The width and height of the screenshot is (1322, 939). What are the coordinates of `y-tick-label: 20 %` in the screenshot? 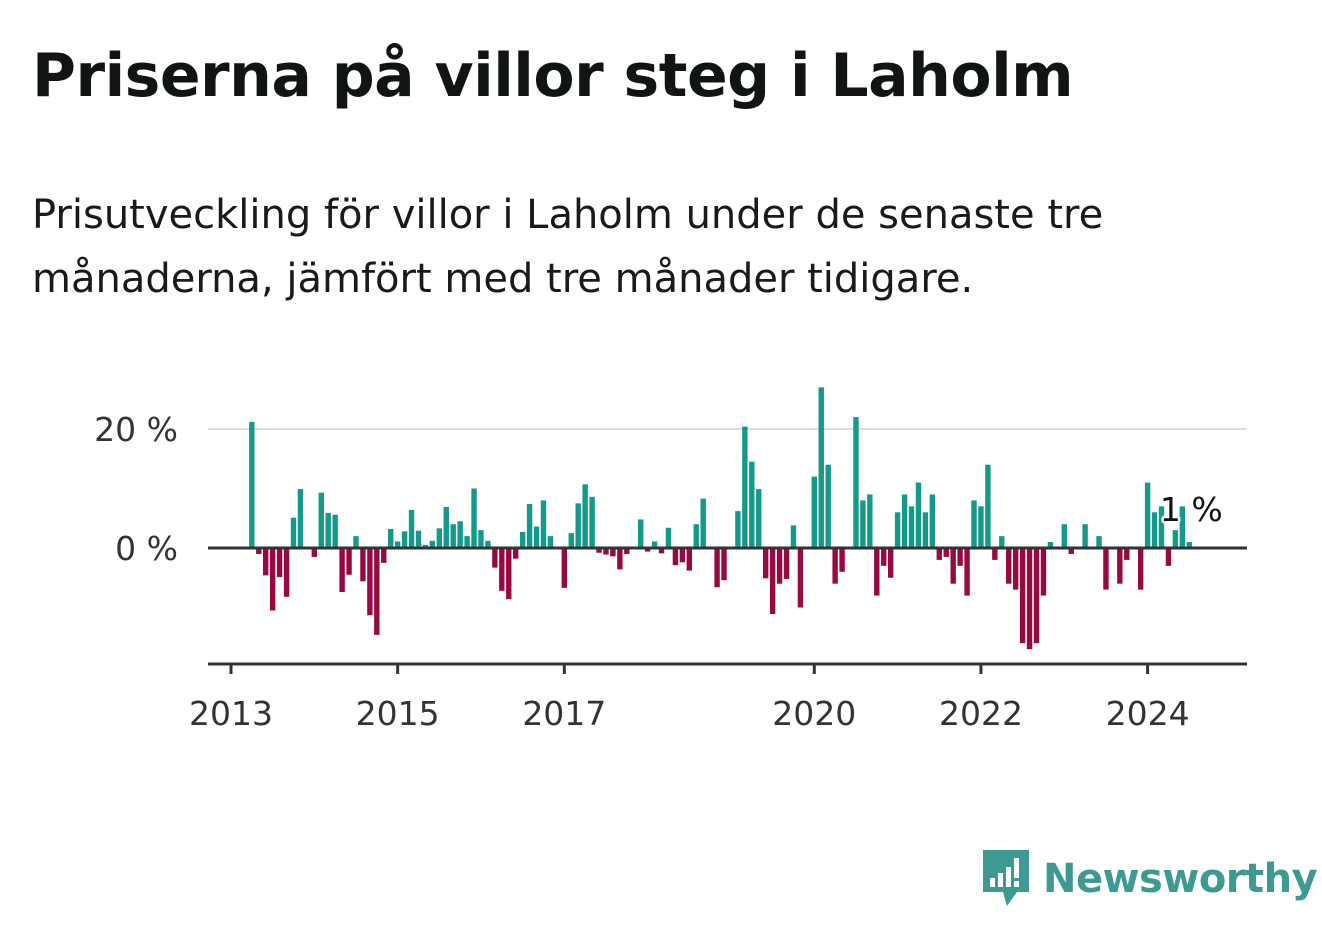 It's located at (136, 429).